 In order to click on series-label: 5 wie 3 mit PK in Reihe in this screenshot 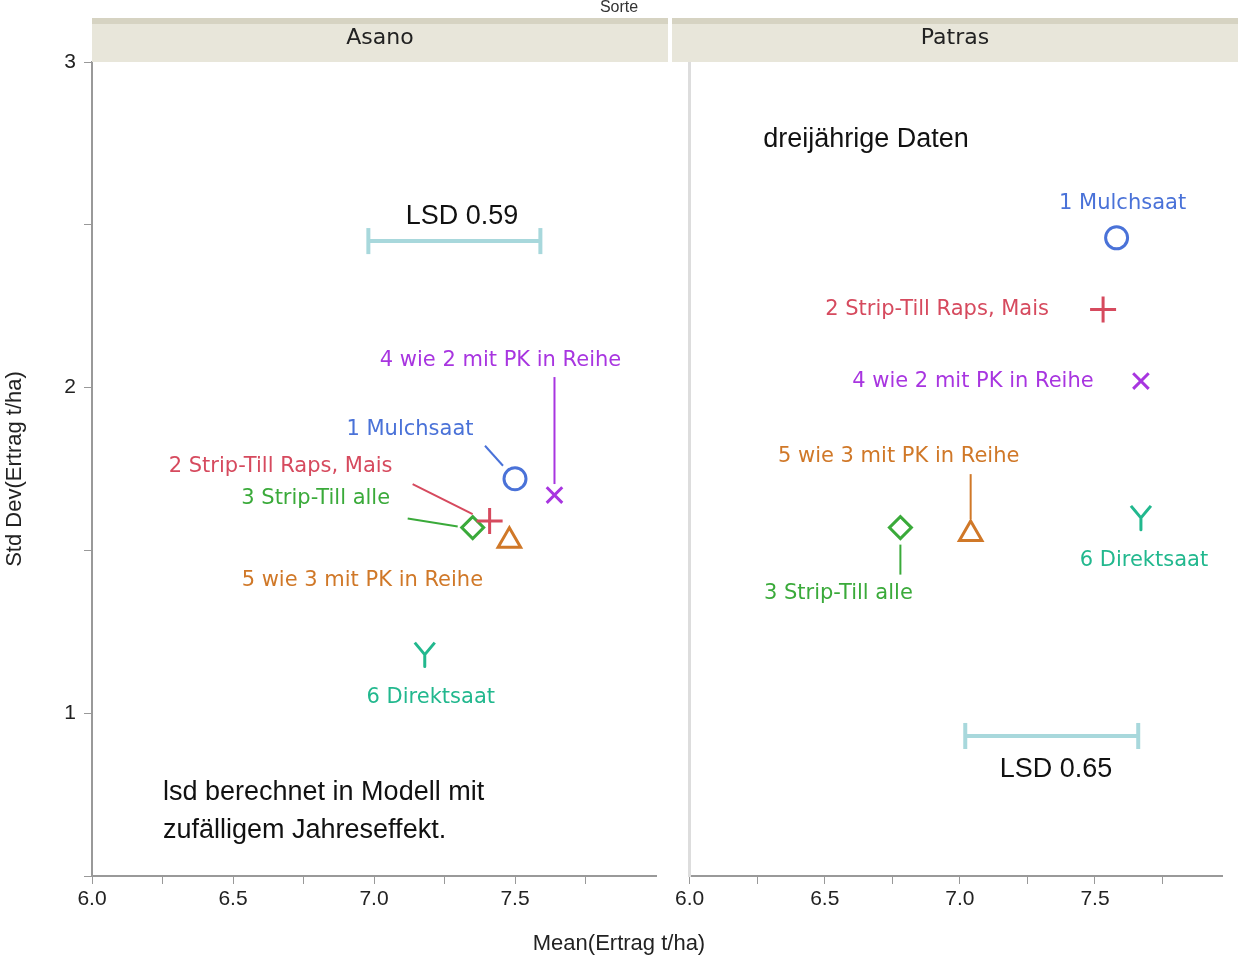, I will do `click(362, 579)`.